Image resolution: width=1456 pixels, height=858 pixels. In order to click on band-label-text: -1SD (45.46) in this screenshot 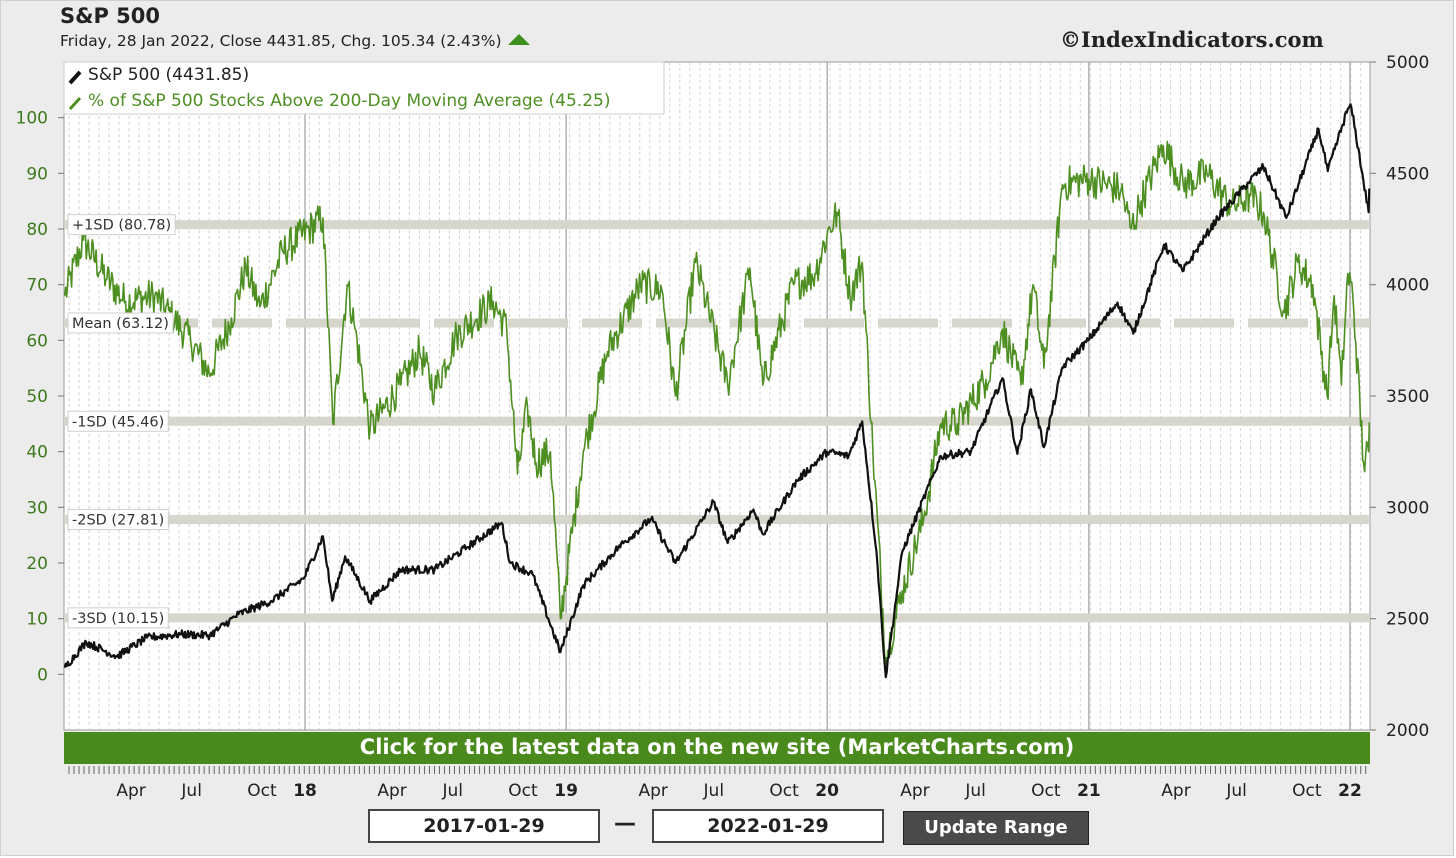, I will do `click(118, 422)`.